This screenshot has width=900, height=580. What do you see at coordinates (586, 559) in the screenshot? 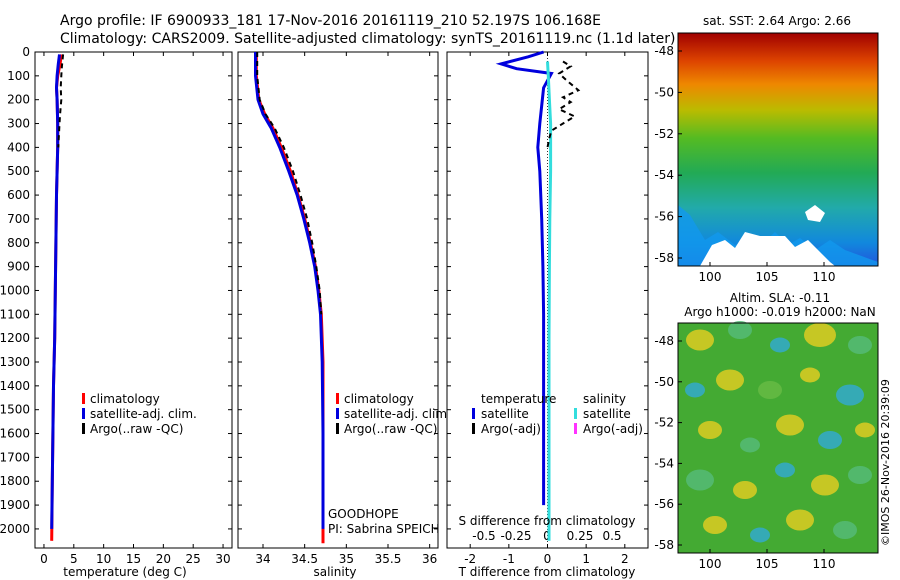
I see `x-tick-label: 1` at bounding box center [586, 559].